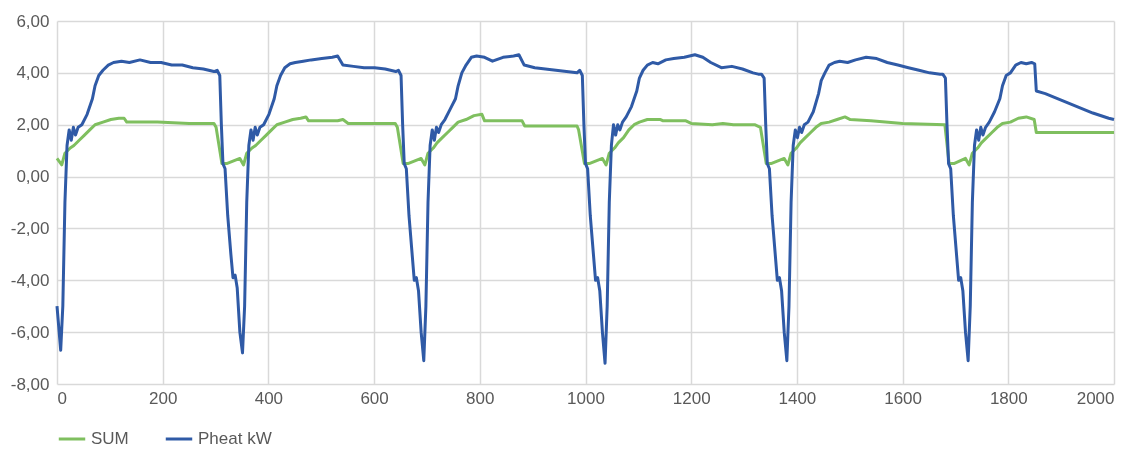 The image size is (1146, 455). Describe the element at coordinates (691, 398) in the screenshot. I see `x-tick-label: 1200` at that location.